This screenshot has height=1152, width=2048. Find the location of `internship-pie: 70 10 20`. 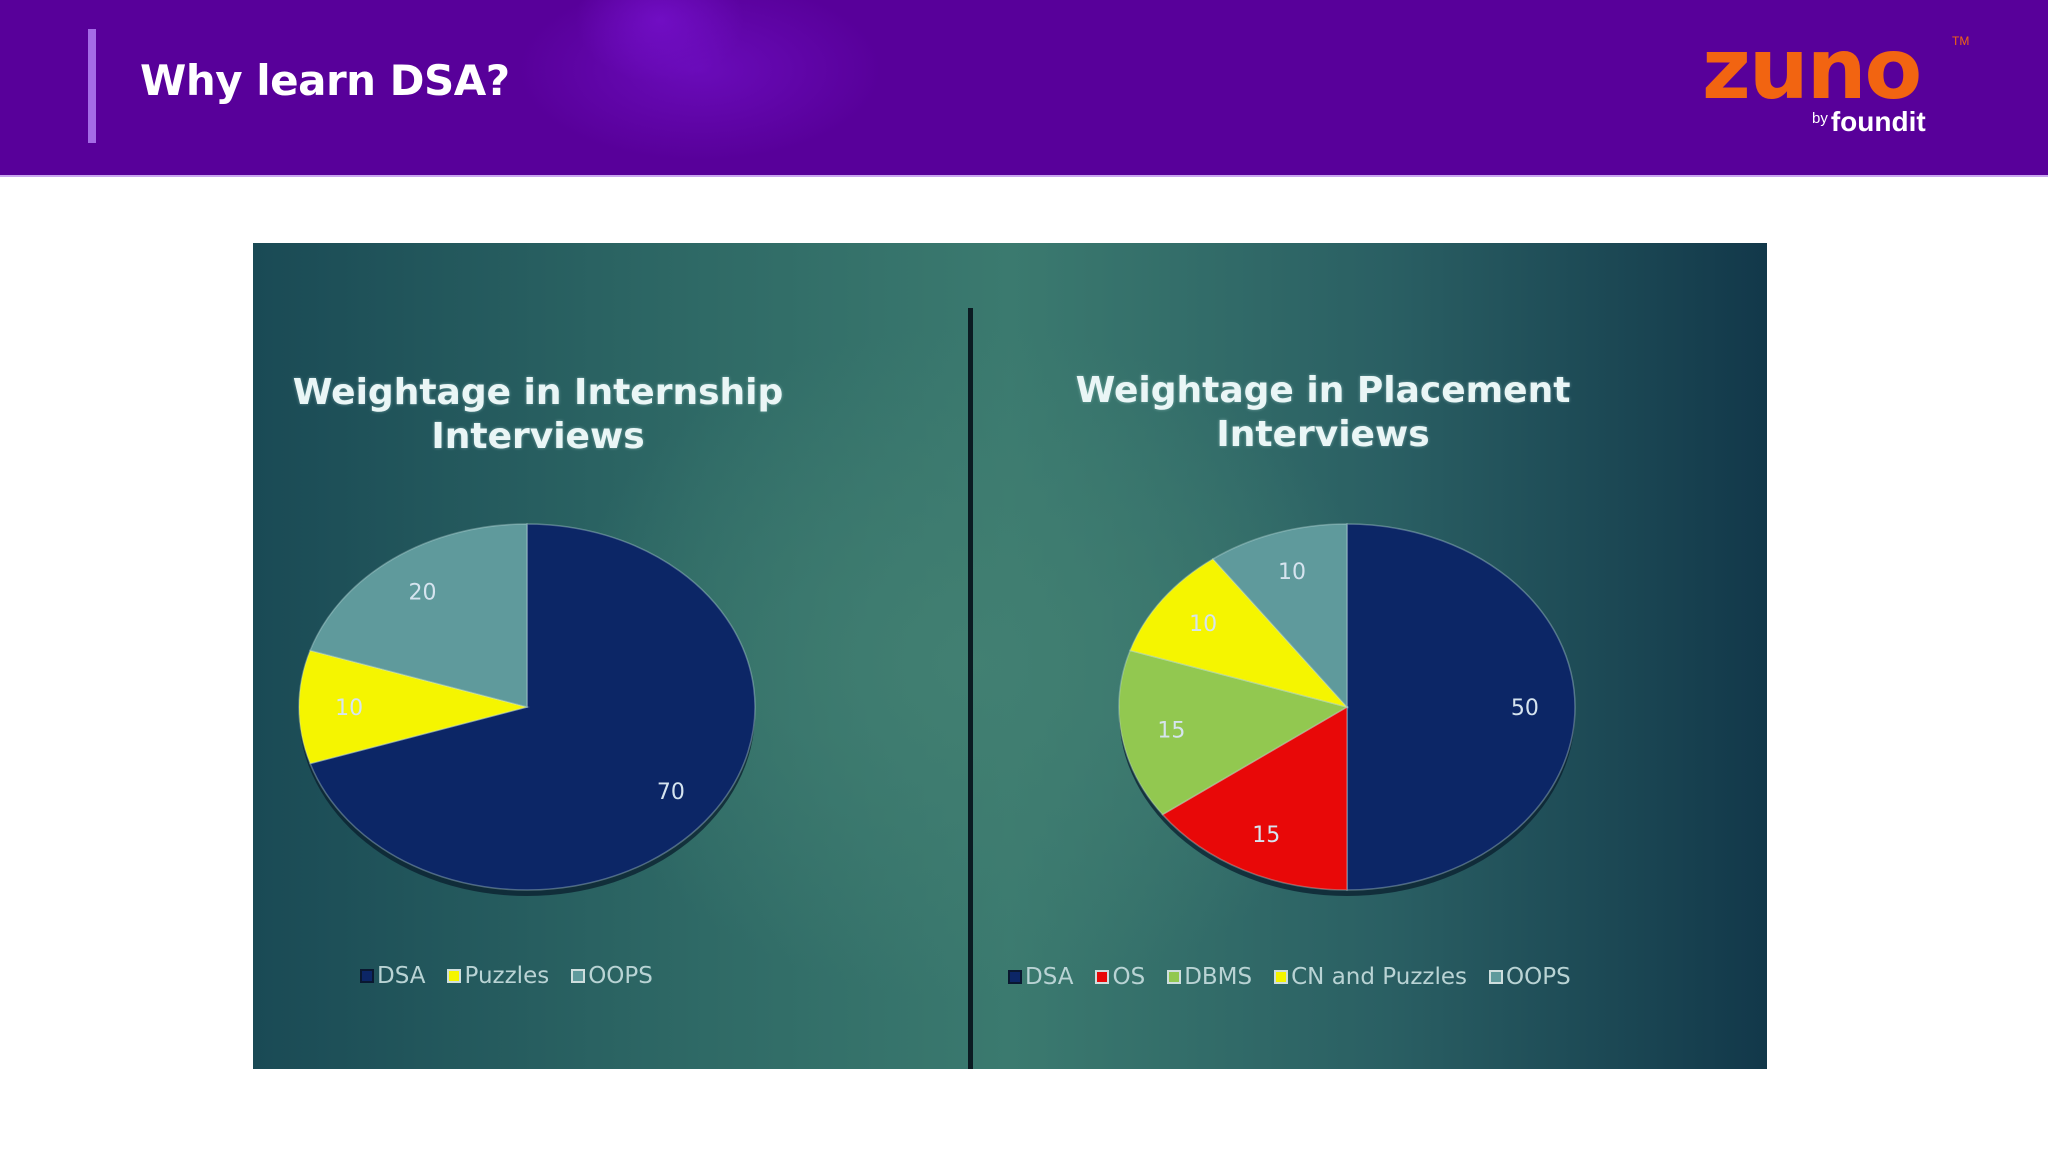

internship-pie: 70 10 20 is located at coordinates (527, 709).